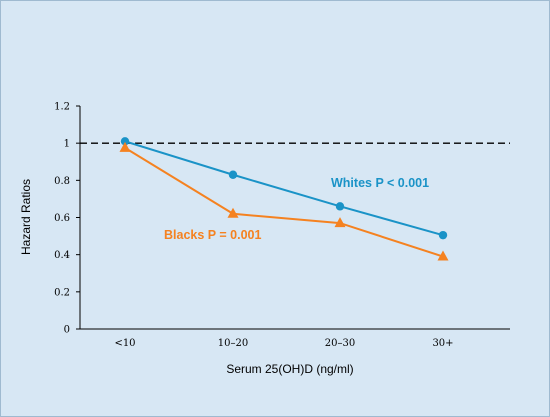  I want to click on y-tick-label: 0, so click(67, 330).